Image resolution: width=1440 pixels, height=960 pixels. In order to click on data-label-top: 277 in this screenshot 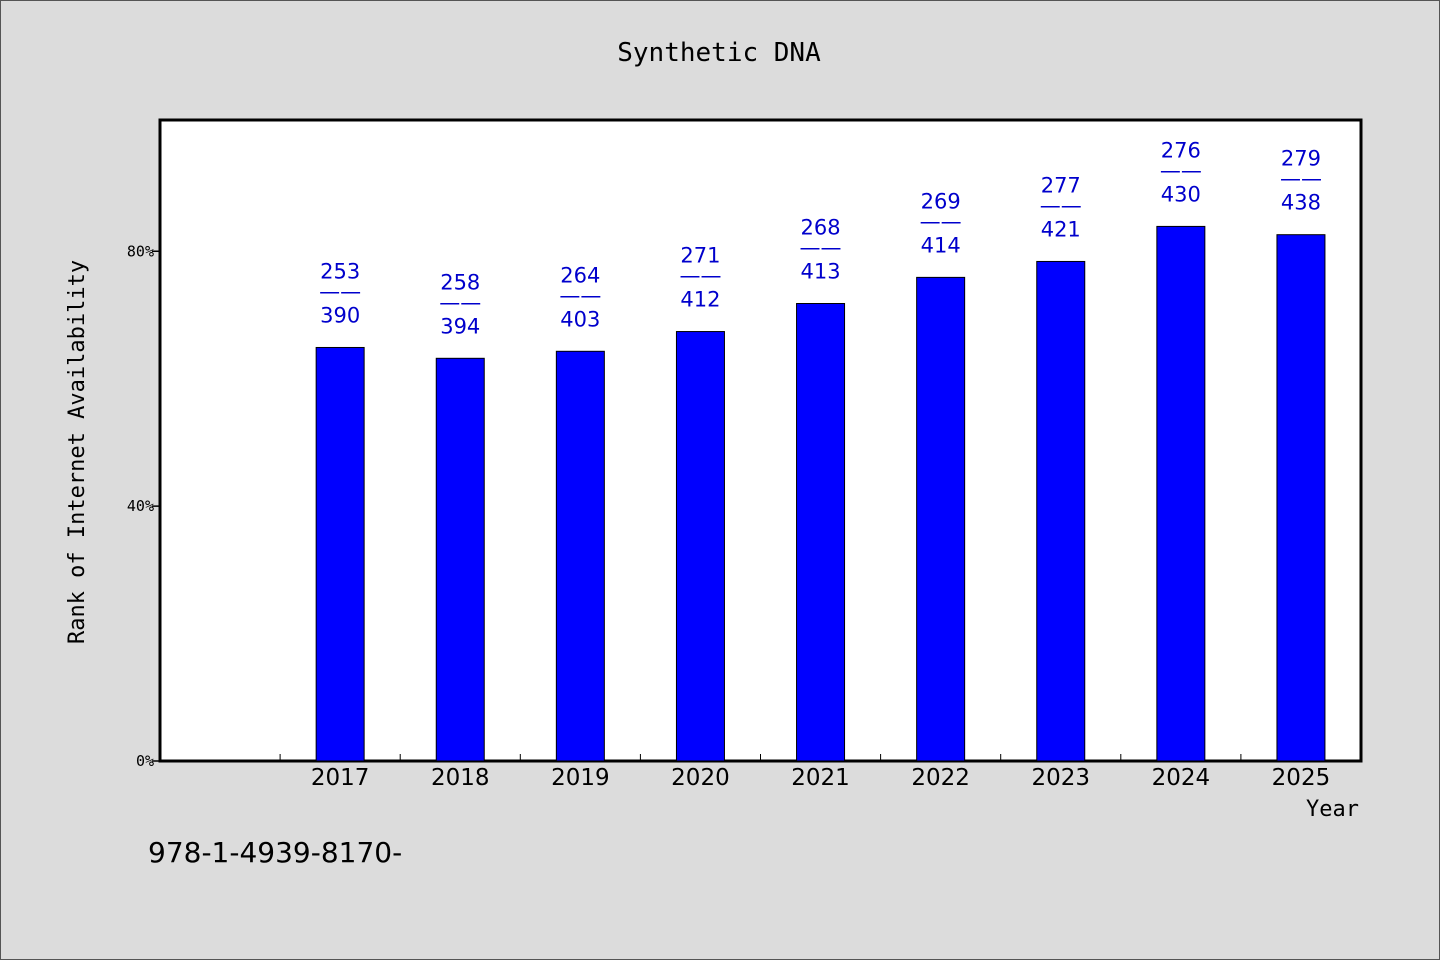, I will do `click(1061, 185)`.